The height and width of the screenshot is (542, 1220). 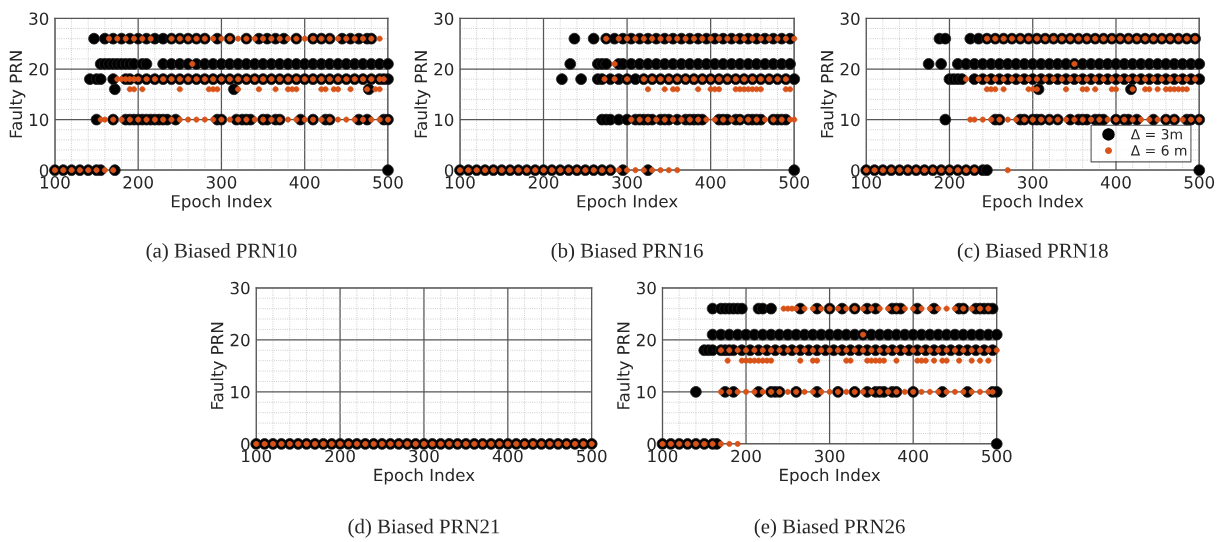 What do you see at coordinates (1032, 252) in the screenshot?
I see `text: (c) Biased PRN18` at bounding box center [1032, 252].